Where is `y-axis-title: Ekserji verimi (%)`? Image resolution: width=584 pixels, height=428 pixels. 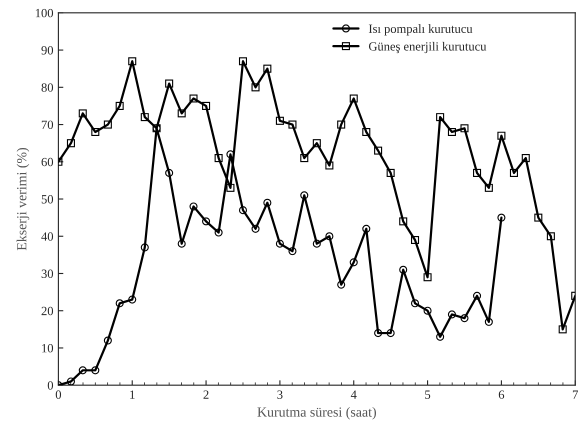
y-axis-title: Ekserji verimi (%) is located at coordinates (23, 199).